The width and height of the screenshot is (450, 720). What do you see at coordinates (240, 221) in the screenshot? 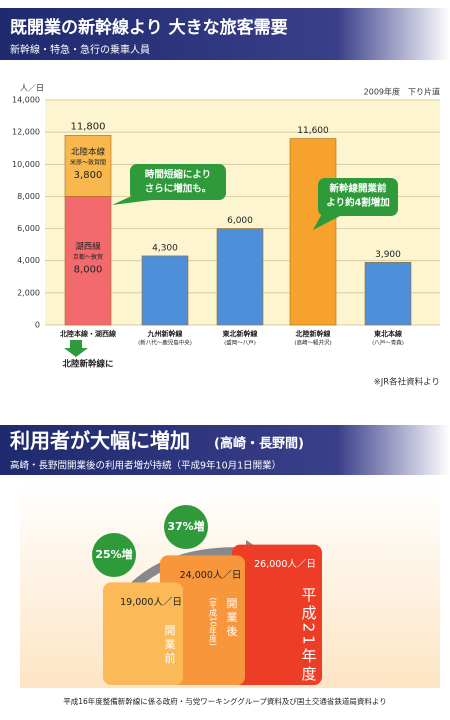
I see `data-label: 6,000` at bounding box center [240, 221].